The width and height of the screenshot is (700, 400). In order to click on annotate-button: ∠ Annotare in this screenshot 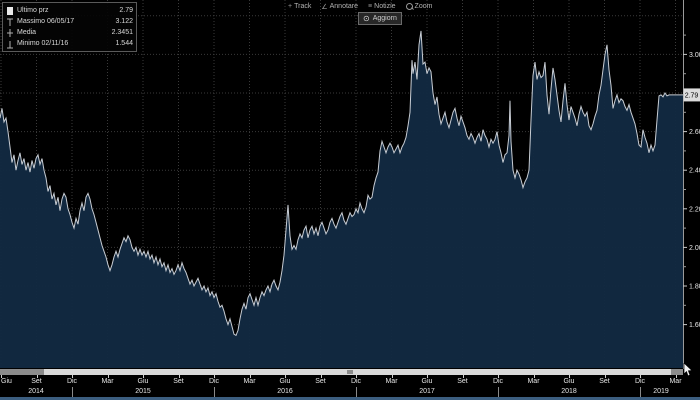, I will do `click(339, 7)`.